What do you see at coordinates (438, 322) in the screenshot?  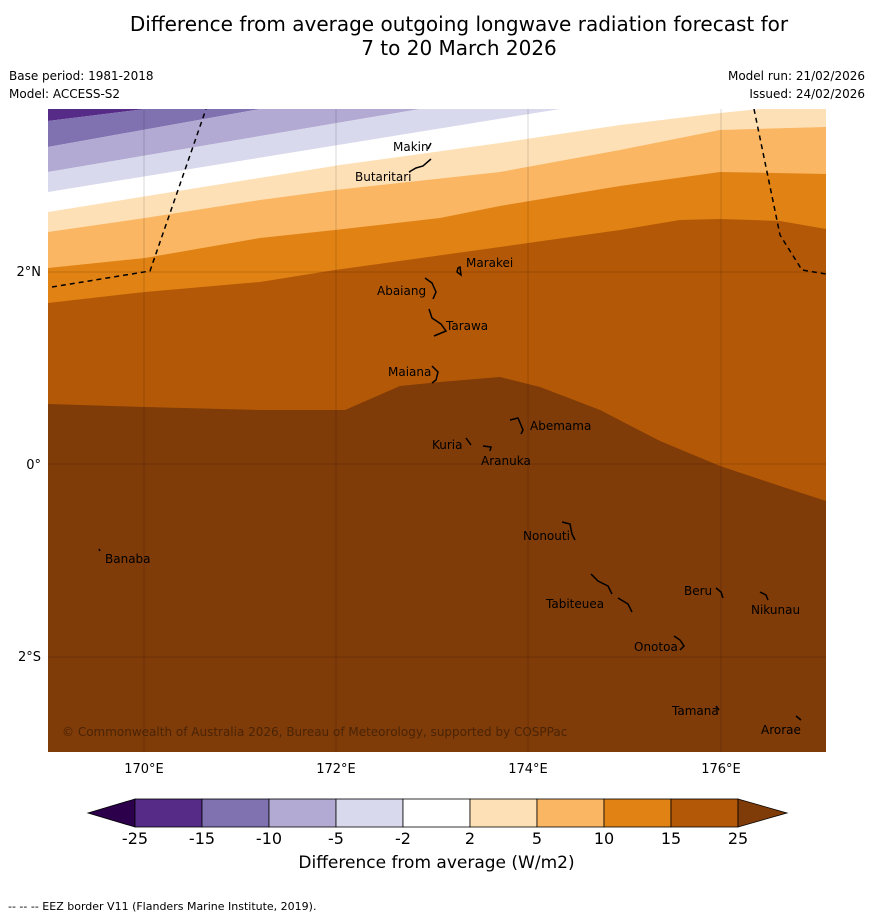 I see `island-tarawa` at bounding box center [438, 322].